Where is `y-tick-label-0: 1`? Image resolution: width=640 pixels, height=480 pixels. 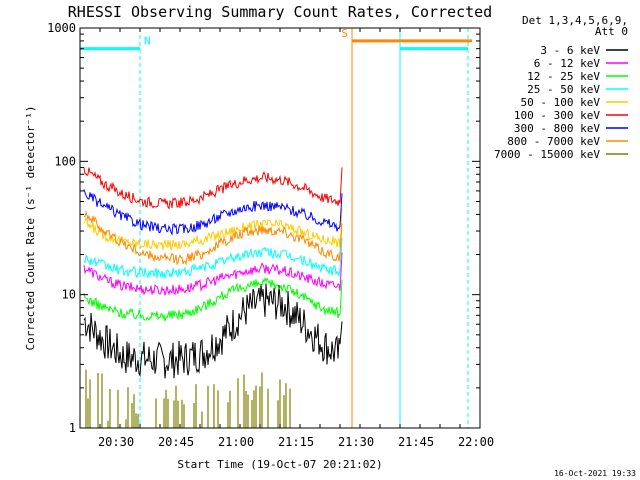
y-tick-label-0: 1 is located at coordinates (72, 428).